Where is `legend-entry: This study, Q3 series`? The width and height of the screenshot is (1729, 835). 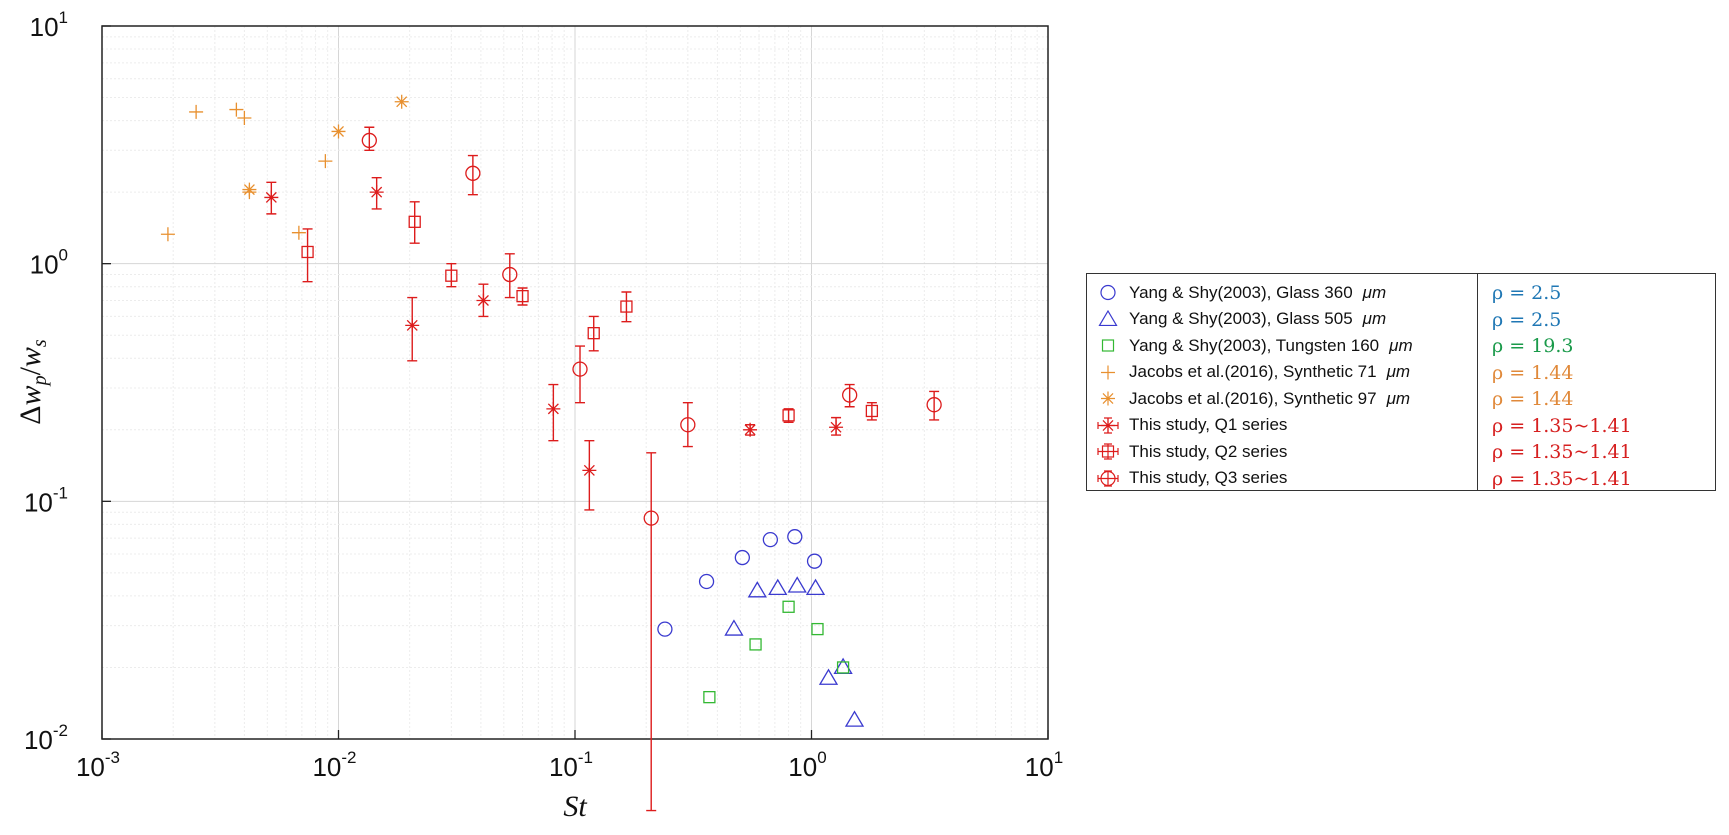 legend-entry: This study, Q3 series is located at coordinates (1187, 478).